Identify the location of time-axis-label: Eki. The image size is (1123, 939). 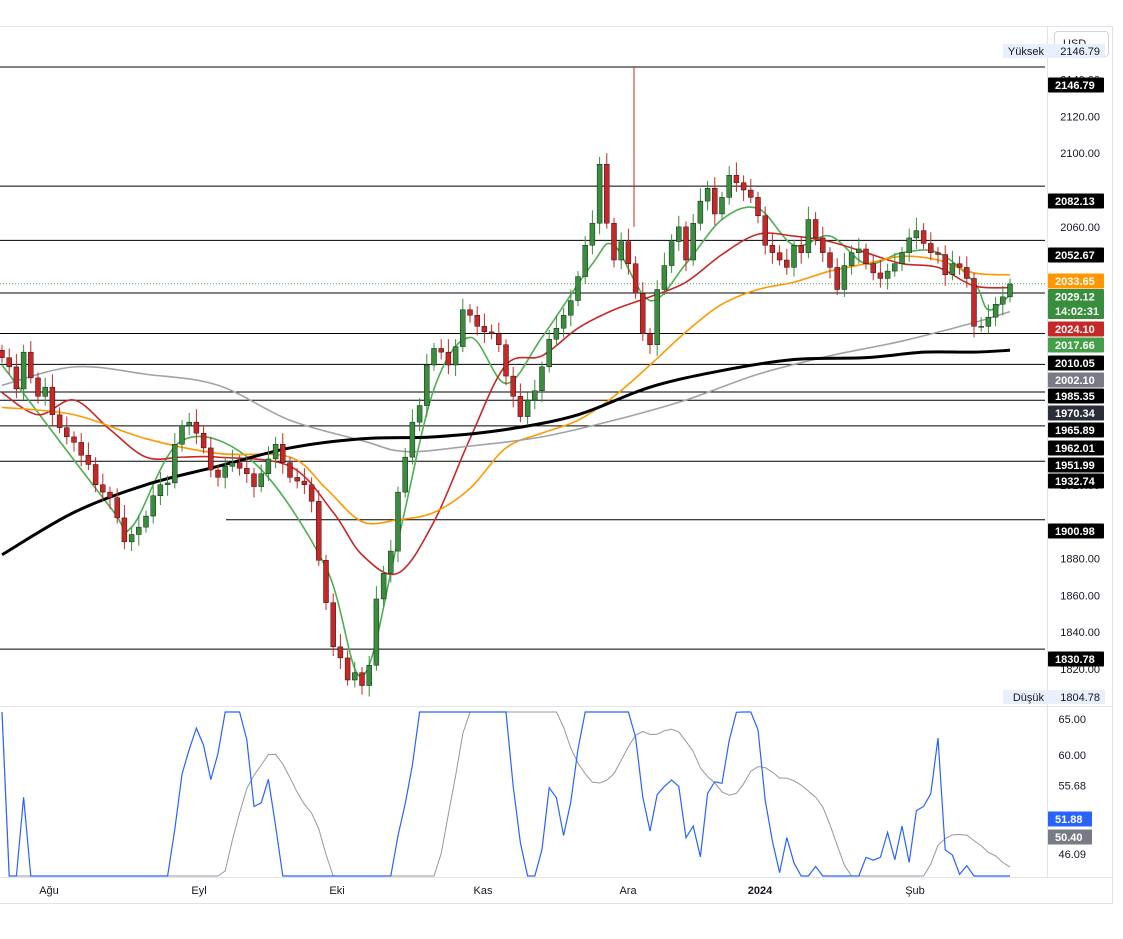
(336, 891).